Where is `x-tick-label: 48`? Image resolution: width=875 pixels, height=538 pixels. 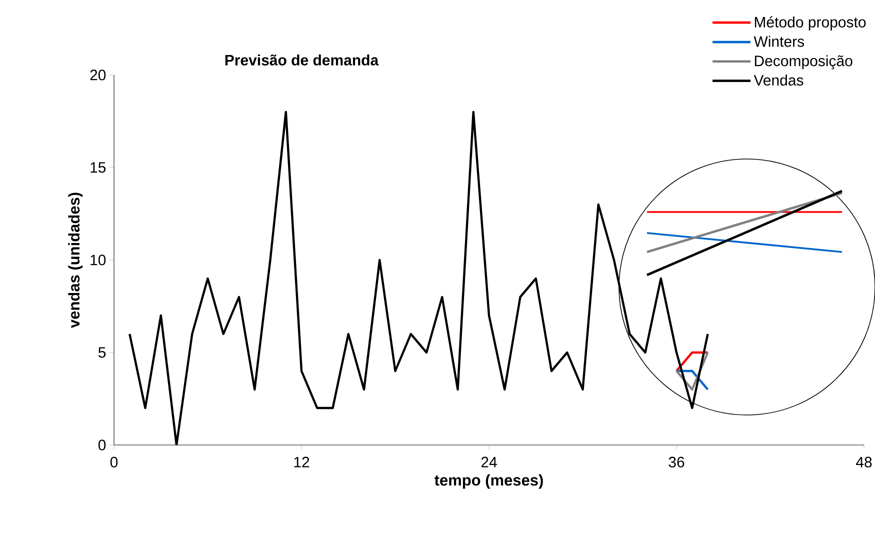 x-tick-label: 48 is located at coordinates (864, 462).